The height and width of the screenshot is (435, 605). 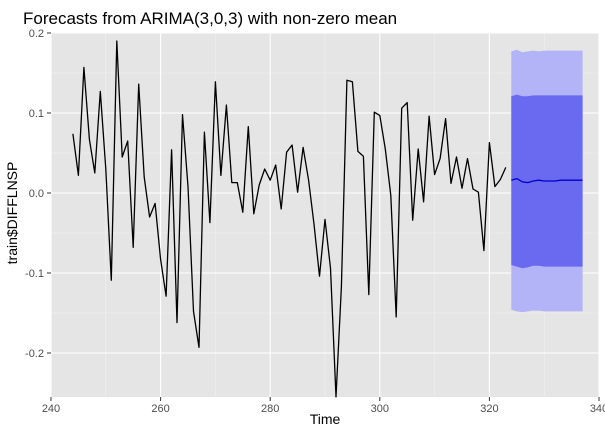 What do you see at coordinates (34, 354) in the screenshot?
I see `y-tick-label: -0.2` at bounding box center [34, 354].